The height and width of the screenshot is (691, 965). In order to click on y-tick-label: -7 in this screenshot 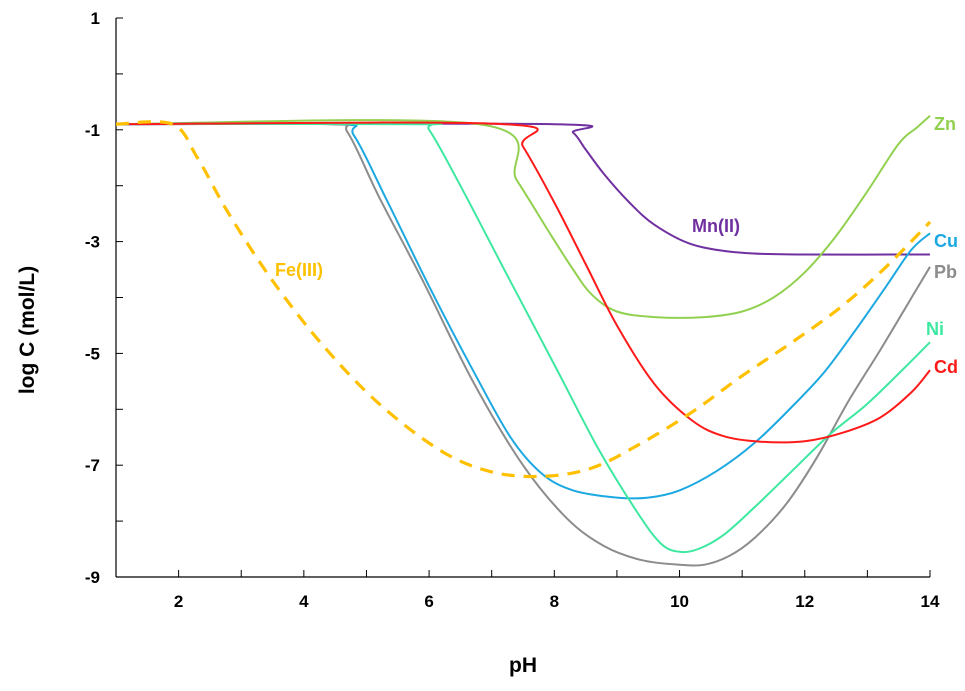, I will do `click(92, 465)`.